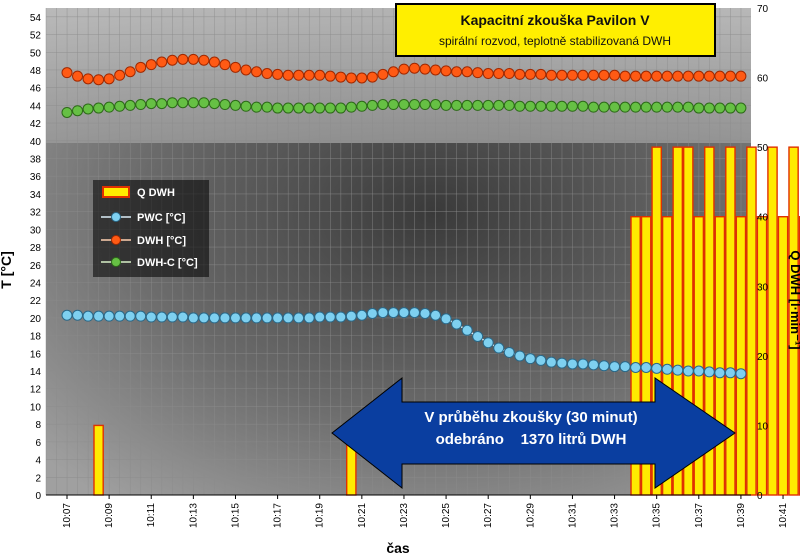 The width and height of the screenshot is (800, 557). I want to click on left-tick-label: 8, so click(38, 425).